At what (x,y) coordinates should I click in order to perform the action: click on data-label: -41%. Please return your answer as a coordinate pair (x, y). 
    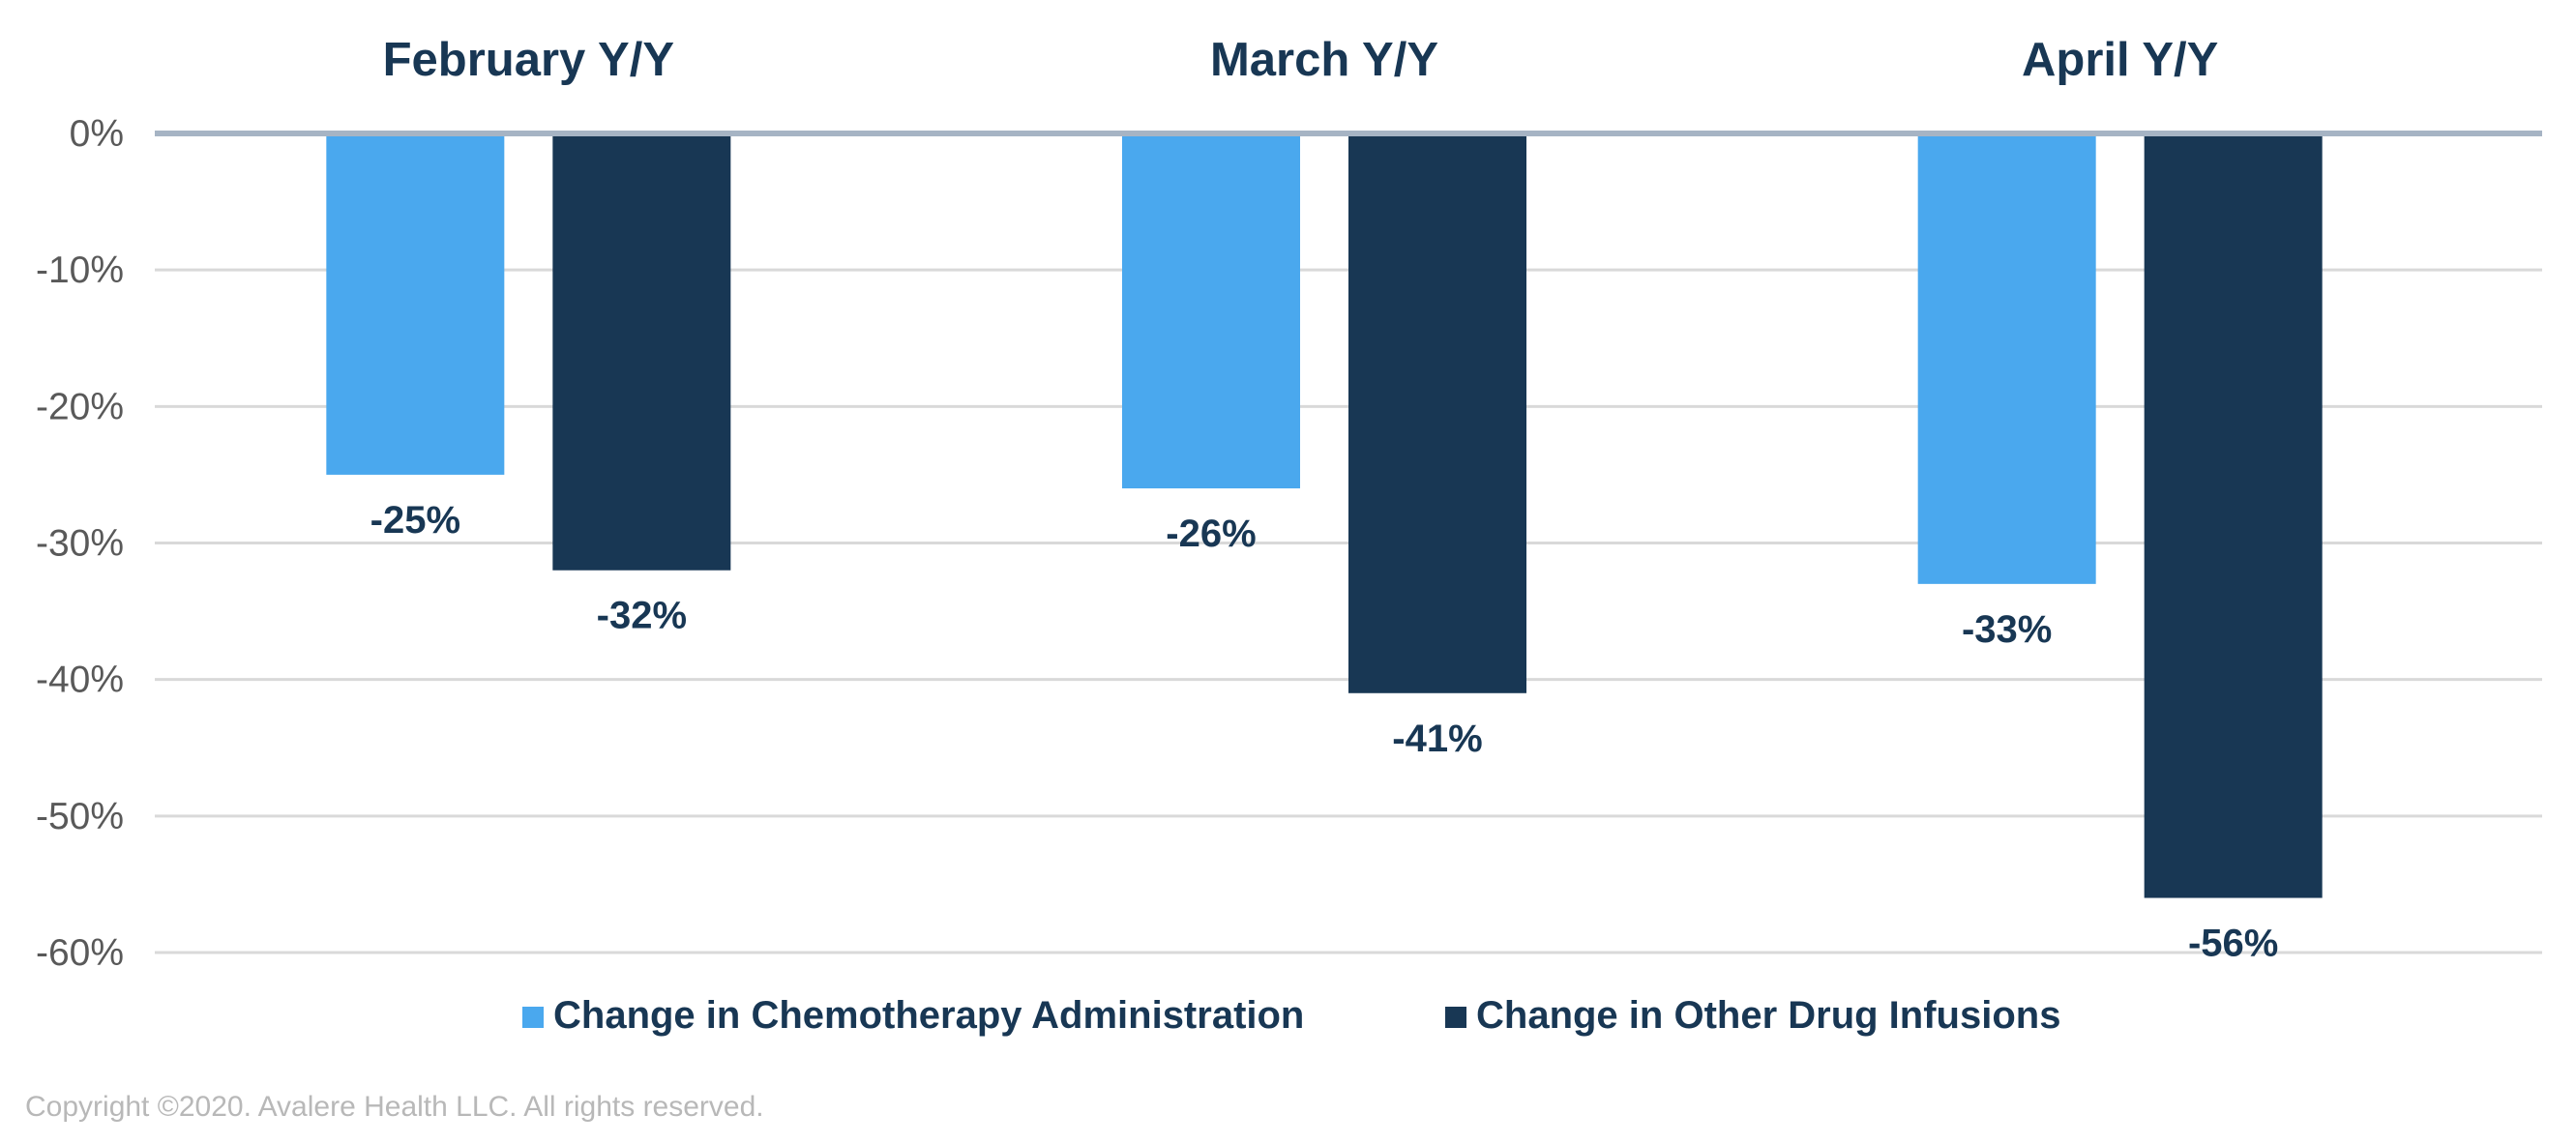
    Looking at the image, I should click on (1437, 739).